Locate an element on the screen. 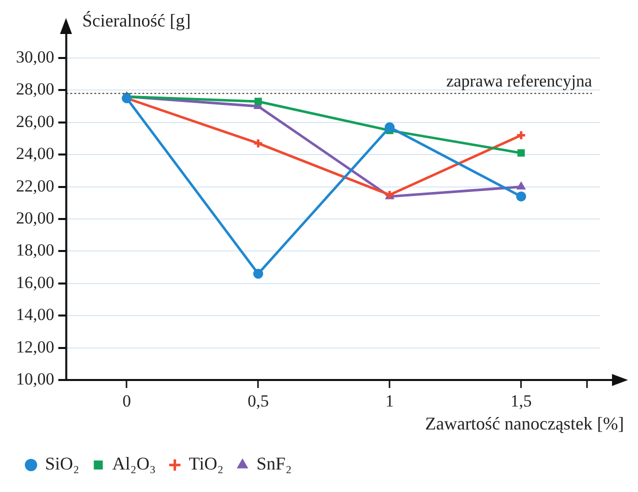 The width and height of the screenshot is (638, 492). y-tick-label: 28,00 is located at coordinates (35, 89).